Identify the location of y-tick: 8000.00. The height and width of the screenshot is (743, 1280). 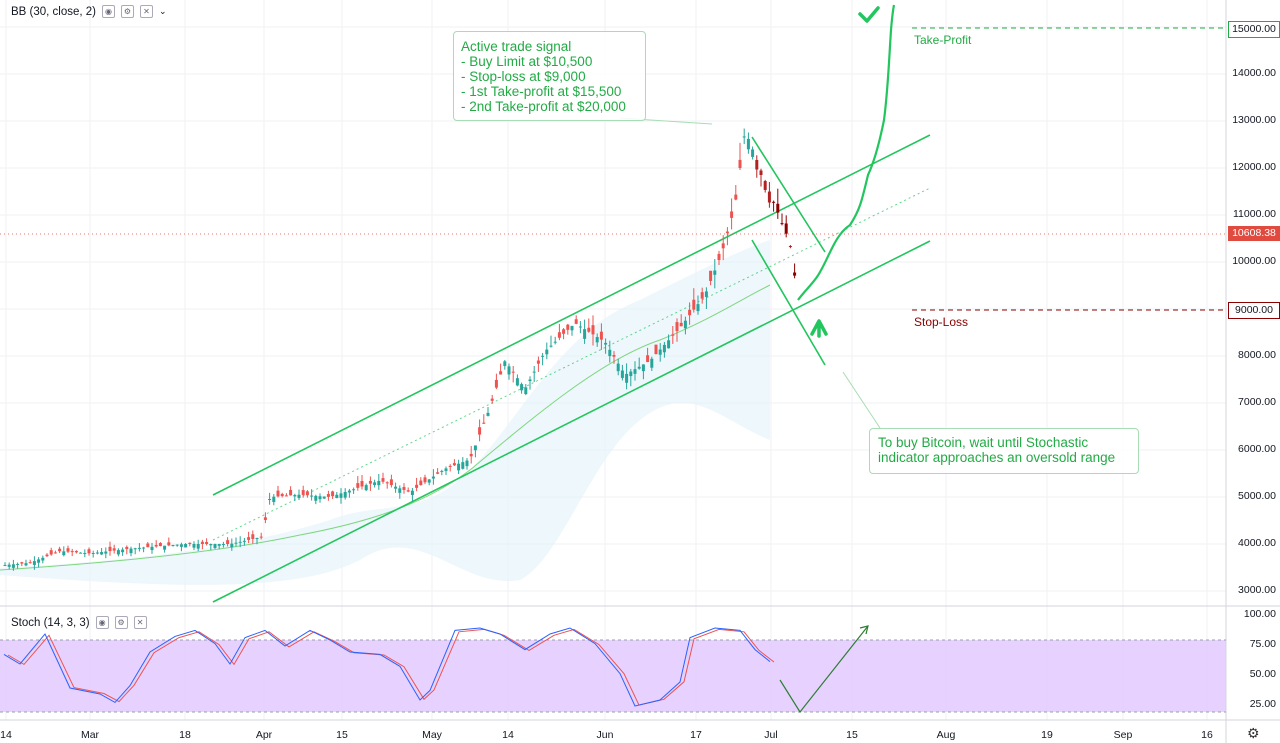
(1257, 355).